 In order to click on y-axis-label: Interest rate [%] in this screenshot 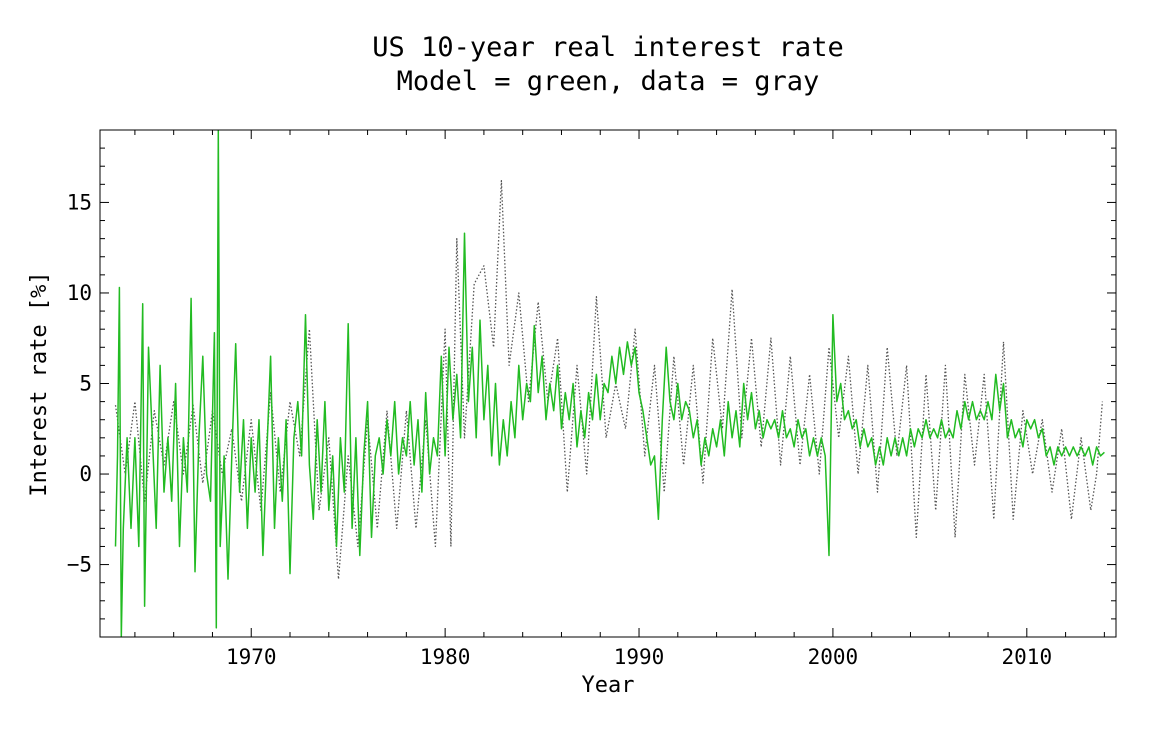, I will do `click(39, 383)`.